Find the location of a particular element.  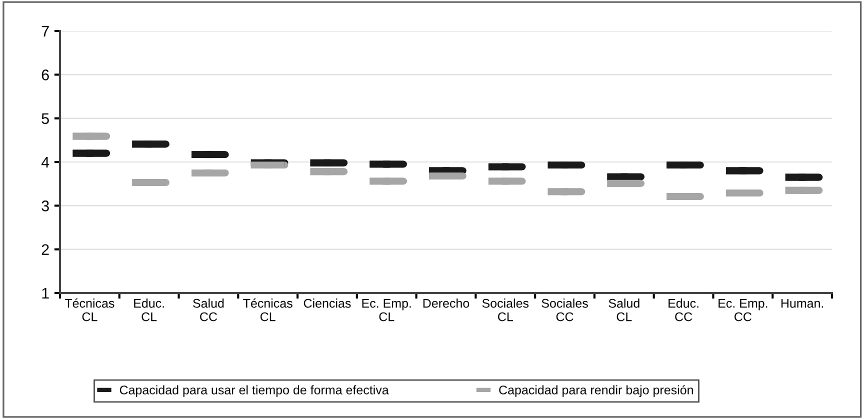

x-tick-label: Ec. Emp. CC is located at coordinates (743, 310).